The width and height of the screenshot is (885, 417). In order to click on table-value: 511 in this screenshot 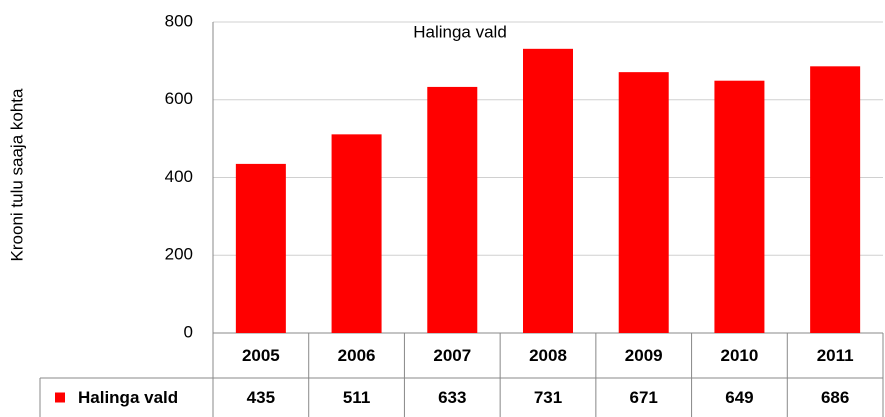, I will do `click(356, 397)`.